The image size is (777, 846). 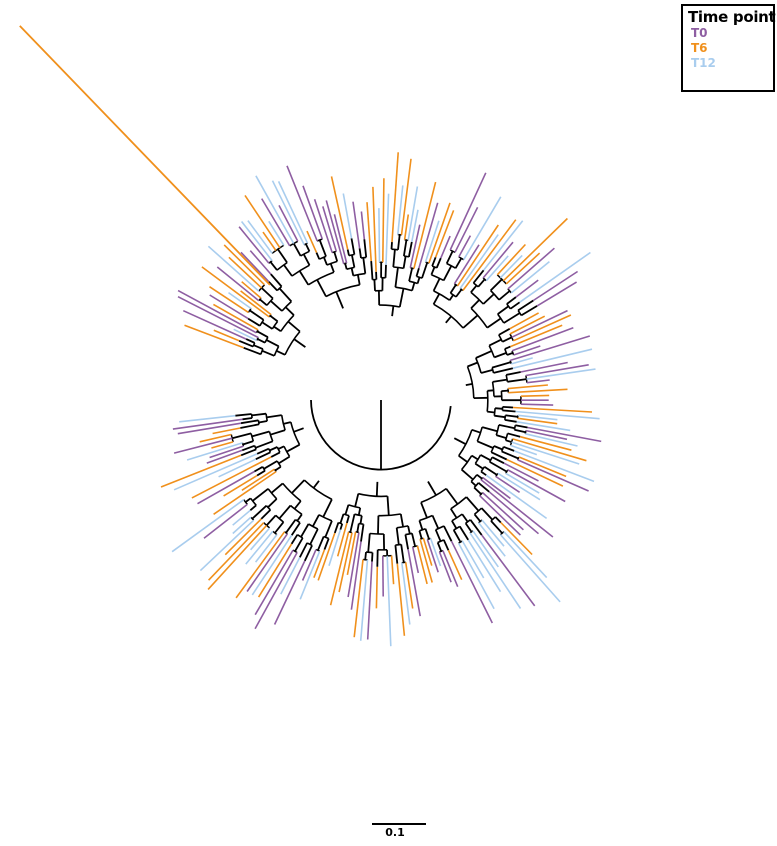 I want to click on legend: Time point T0 T6 T12, so click(x=728, y=48).